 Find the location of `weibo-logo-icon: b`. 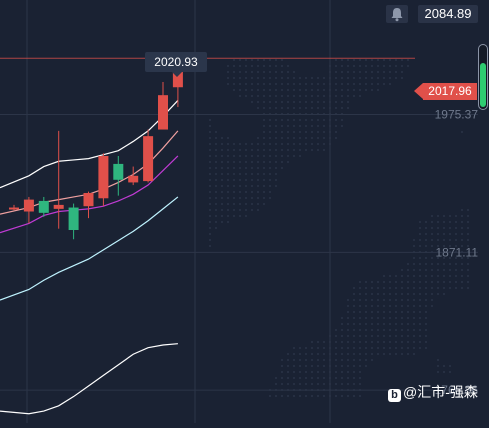

weibo-logo-icon: b is located at coordinates (394, 395).